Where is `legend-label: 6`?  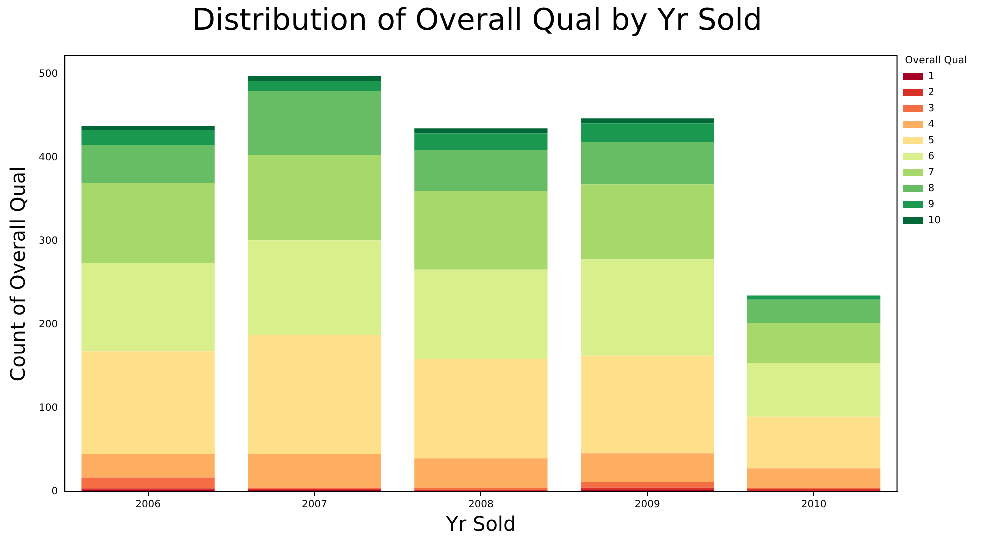
legend-label: 6 is located at coordinates (931, 157).